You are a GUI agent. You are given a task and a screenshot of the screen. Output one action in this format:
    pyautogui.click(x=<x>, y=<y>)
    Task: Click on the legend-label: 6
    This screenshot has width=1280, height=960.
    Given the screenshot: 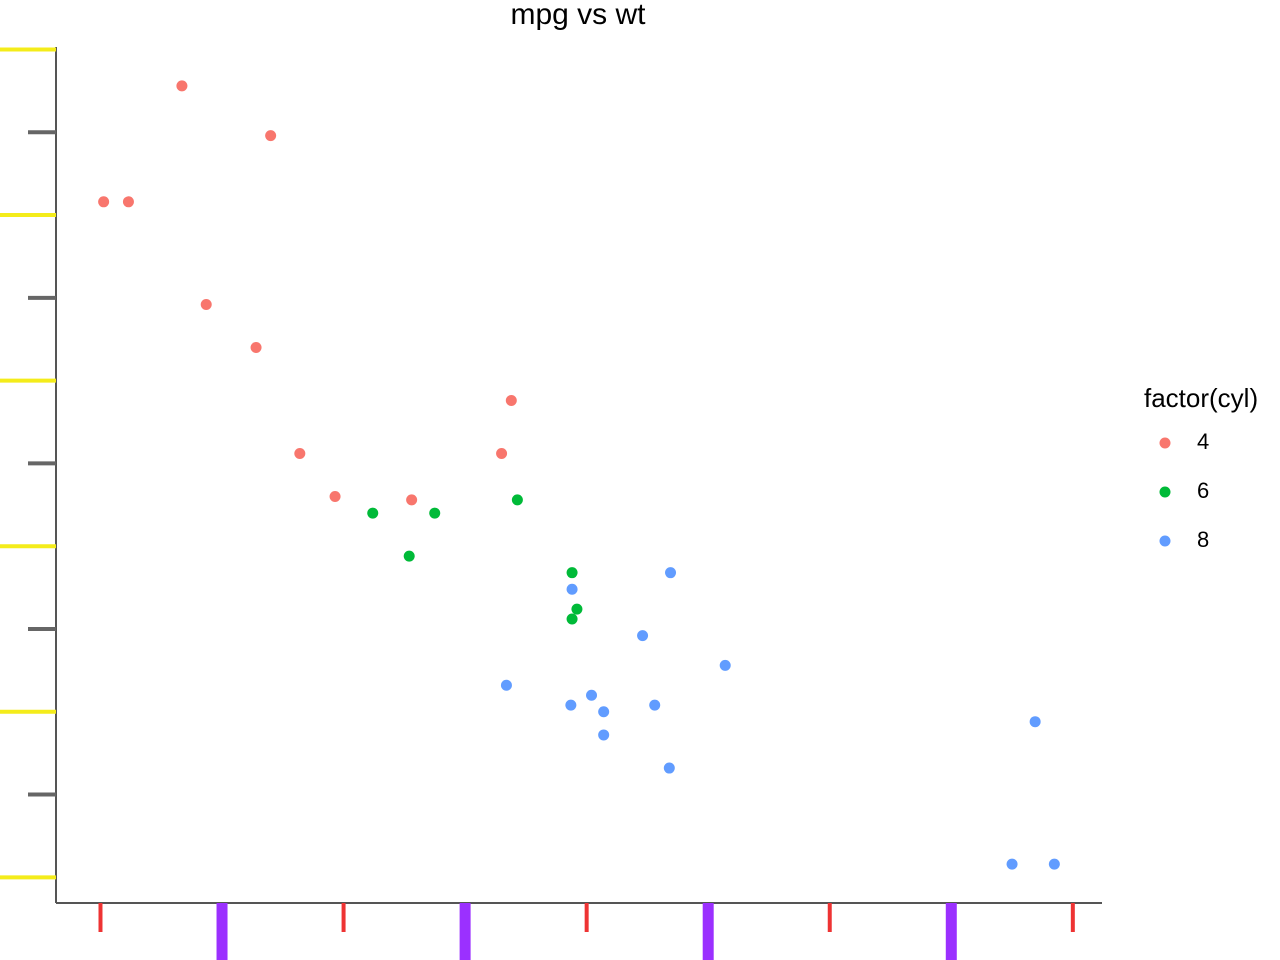 What is the action you would take?
    pyautogui.click(x=1203, y=490)
    